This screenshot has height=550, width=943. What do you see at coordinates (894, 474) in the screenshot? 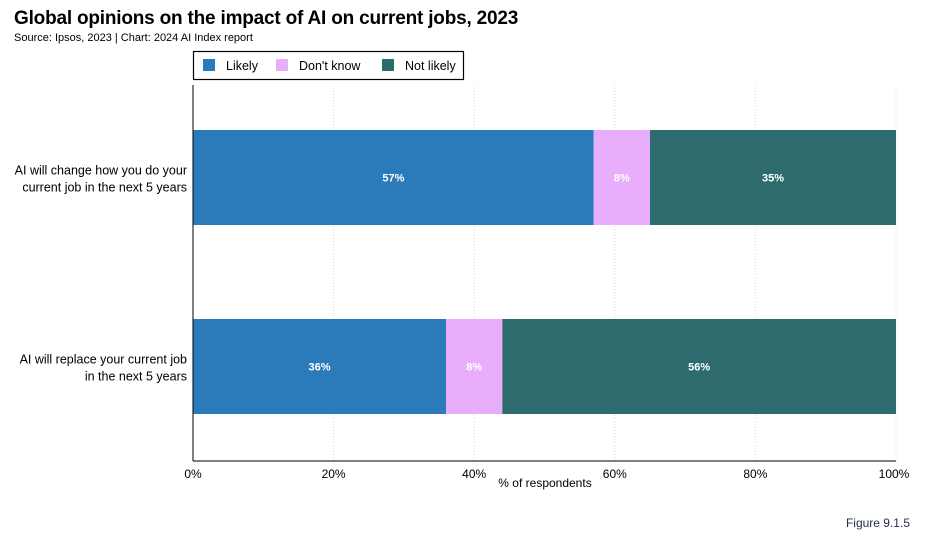
I see `x-tick-label: 100%` at bounding box center [894, 474].